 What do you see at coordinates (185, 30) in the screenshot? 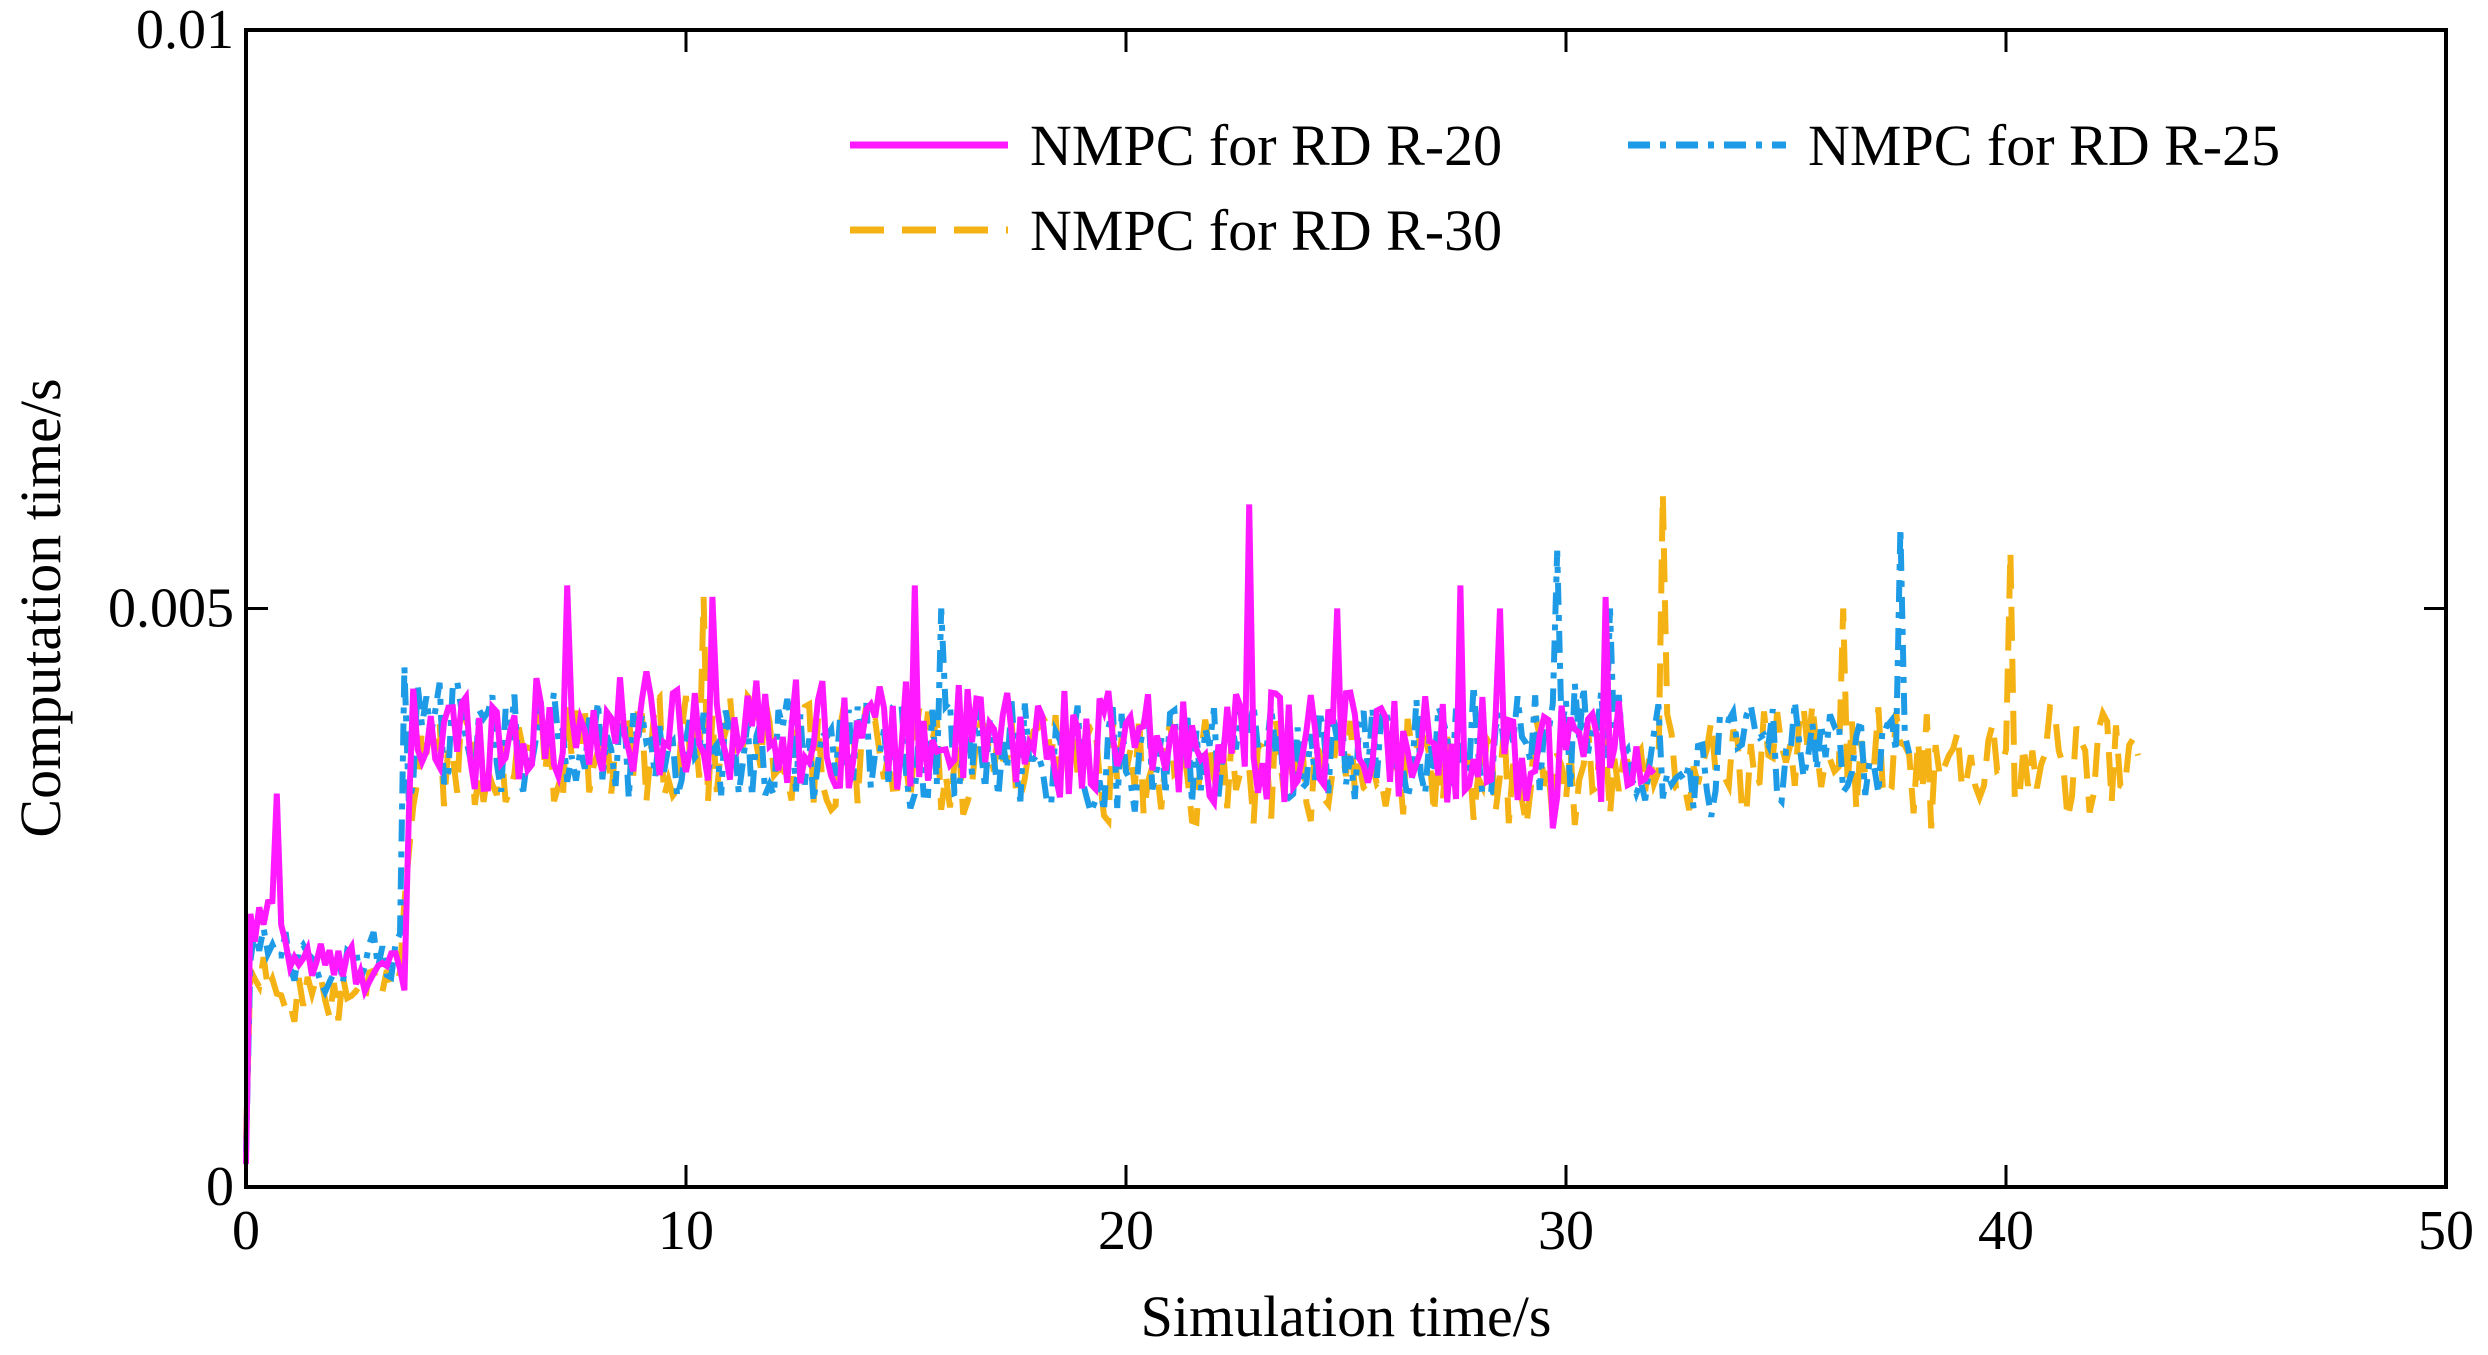
I see `y-tick-label: 0.01` at bounding box center [185, 30].